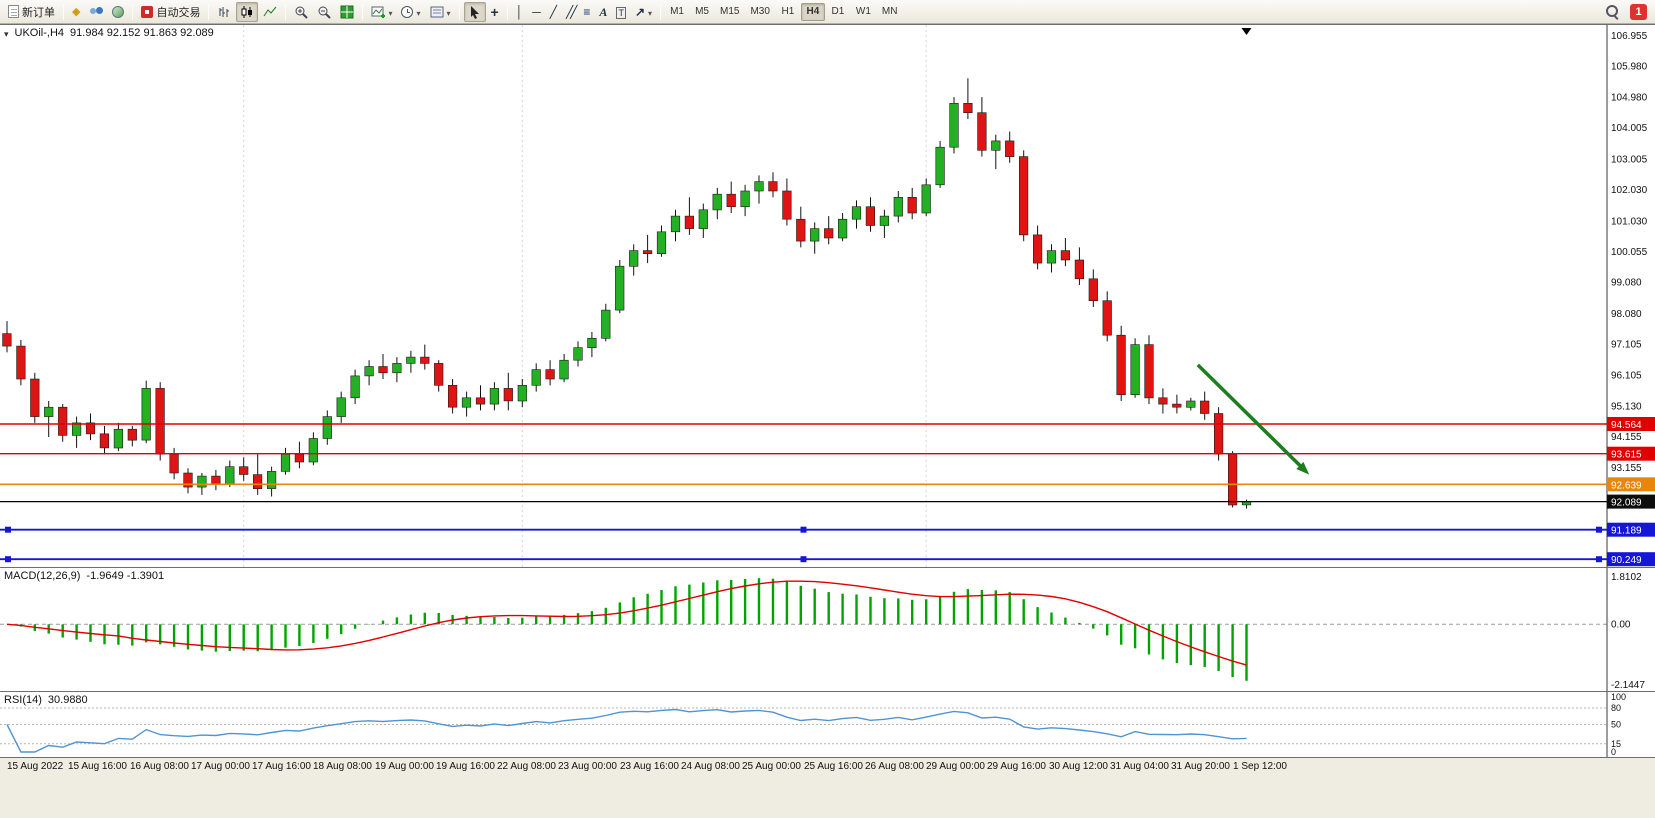  Describe the element at coordinates (1626, 344) in the screenshot. I see `price-tick: 97.105` at that location.